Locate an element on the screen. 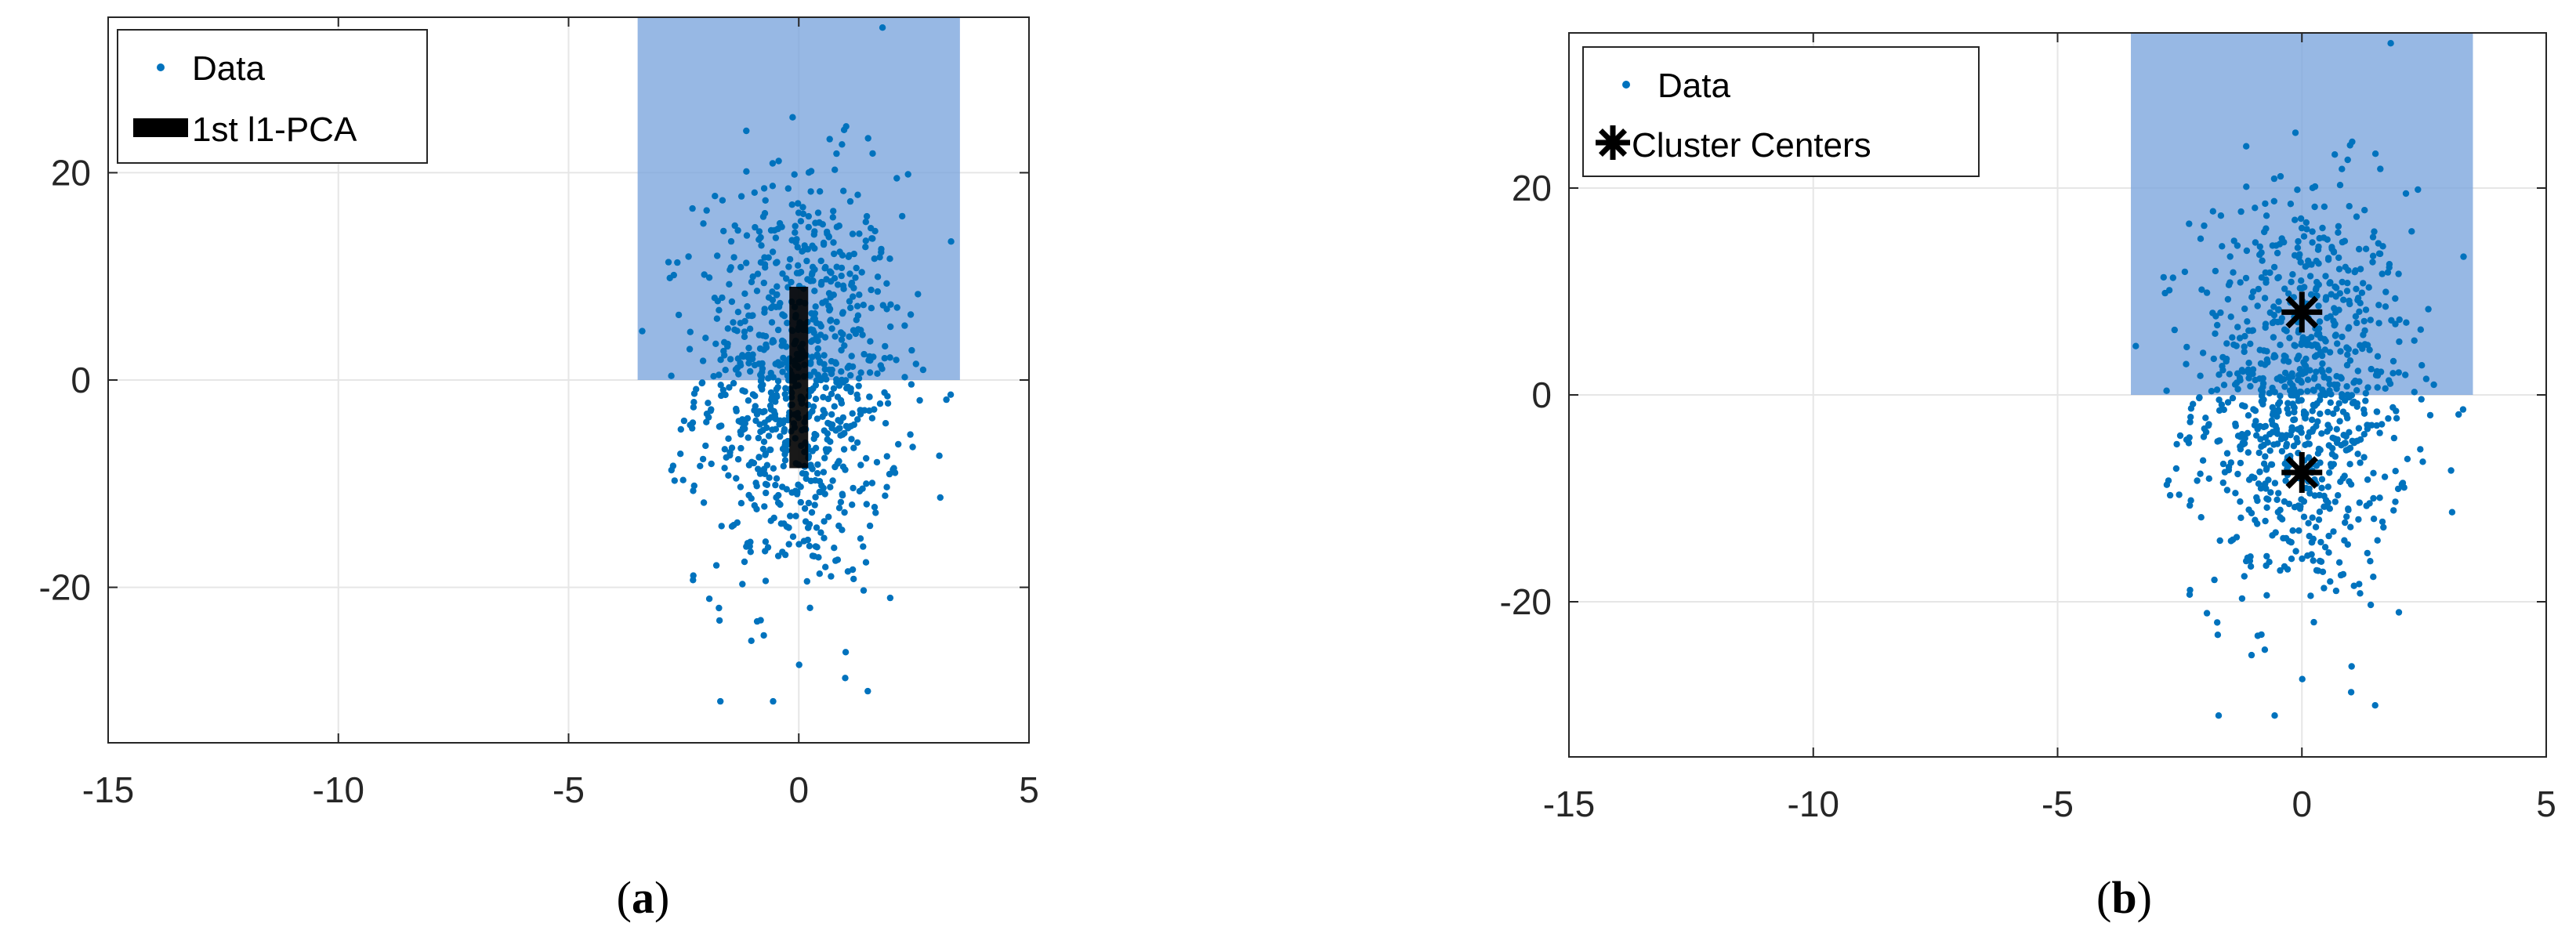 Image resolution: width=2576 pixels, height=952 pixels. x-tick-label: -15 is located at coordinates (108, 789).